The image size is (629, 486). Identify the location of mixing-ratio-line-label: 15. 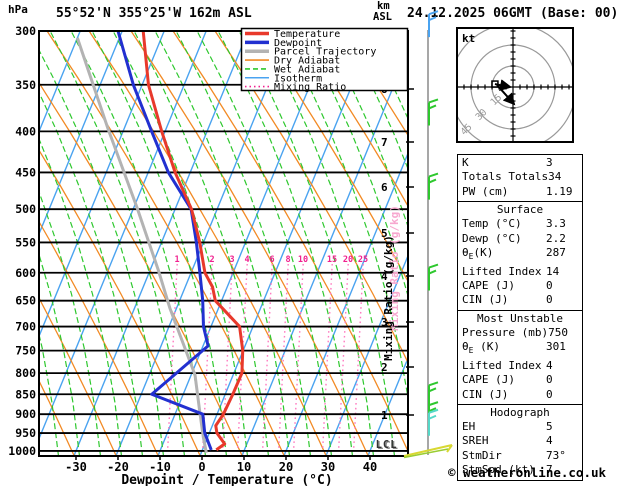
(332, 260).